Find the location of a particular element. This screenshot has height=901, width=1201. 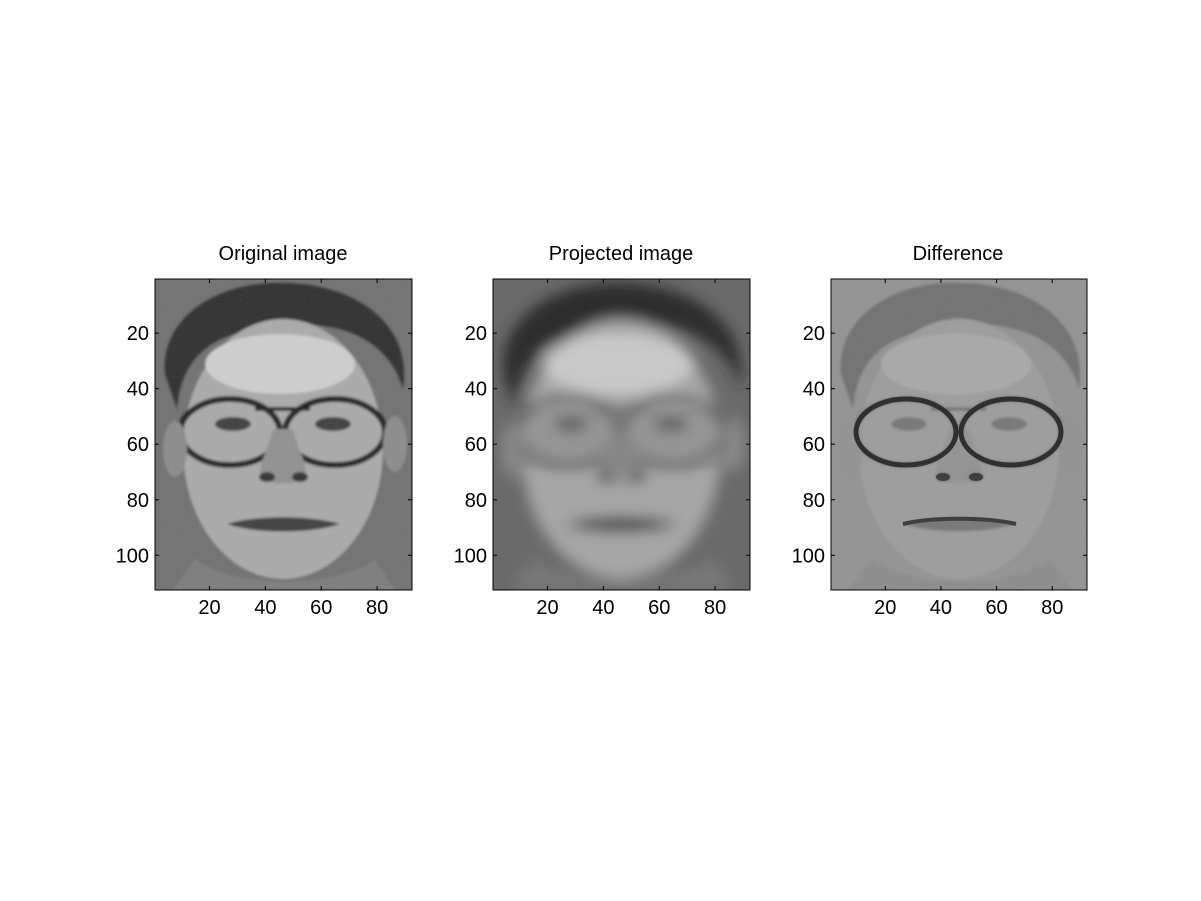

image-projected is located at coordinates (621, 434).